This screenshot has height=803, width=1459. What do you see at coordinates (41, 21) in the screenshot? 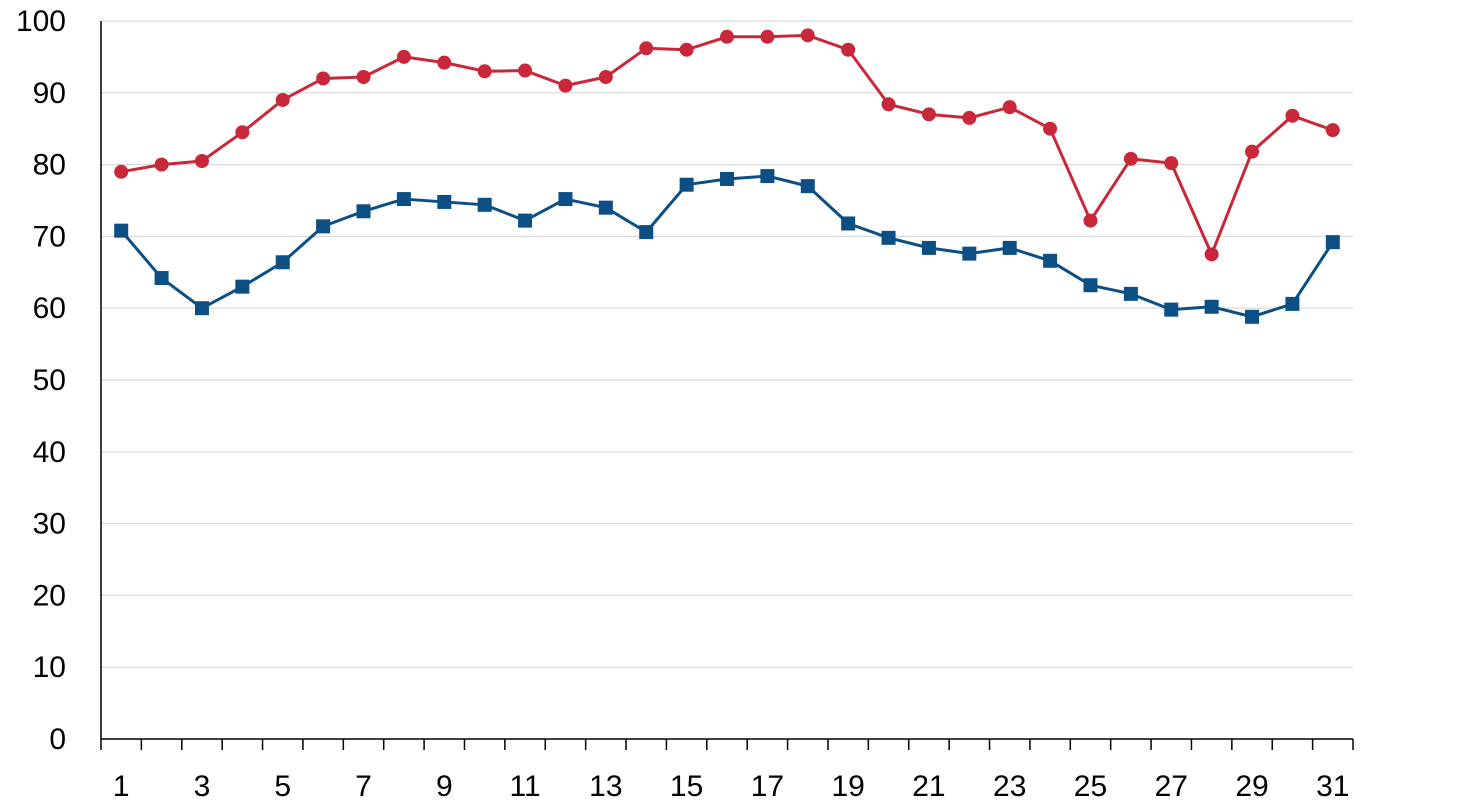
I see `y-tick-label: 100` at bounding box center [41, 21].